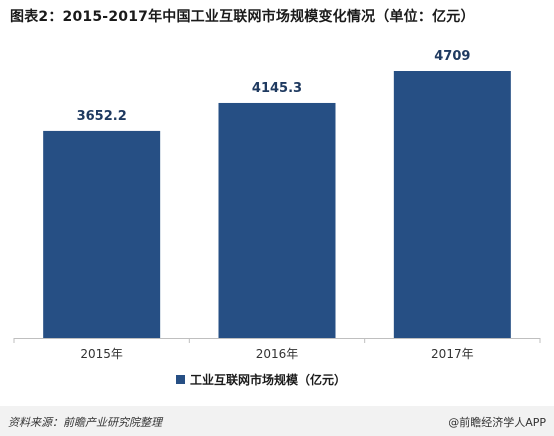 Image resolution: width=554 pixels, height=436 pixels. Describe the element at coordinates (85, 422) in the screenshot. I see `source-note: 资料来源：前瞻产业研究院整理` at that location.